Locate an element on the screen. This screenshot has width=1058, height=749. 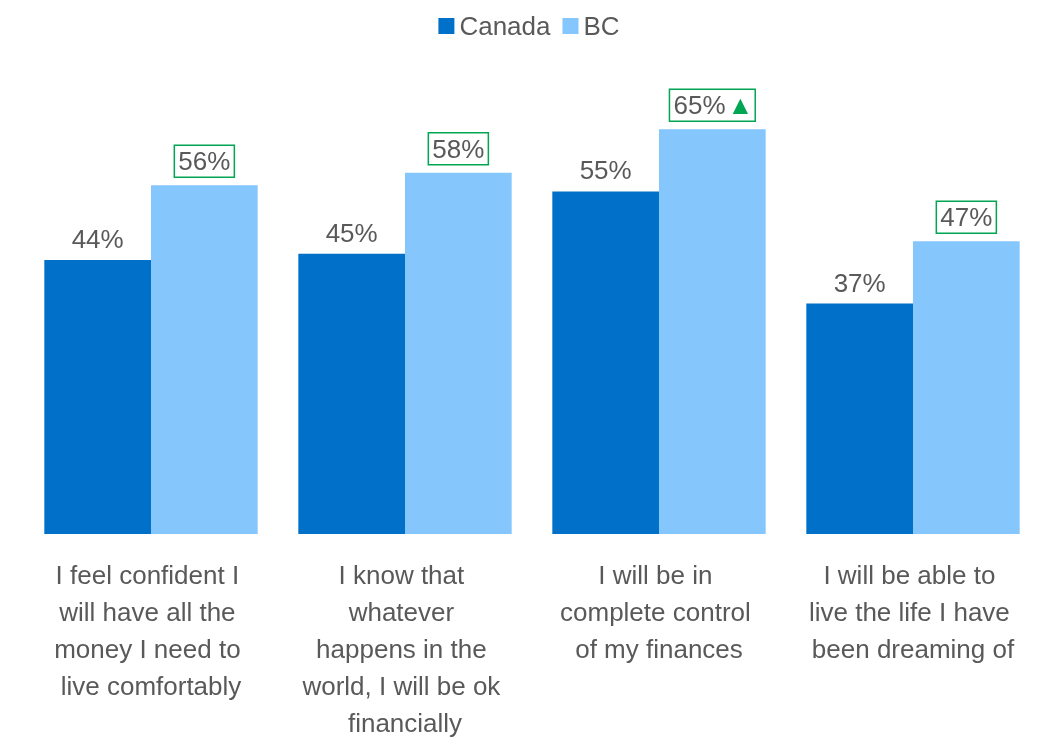
x-tick-label: I know that whatever happens in the world, I will be ok financially is located at coordinates (404, 648).